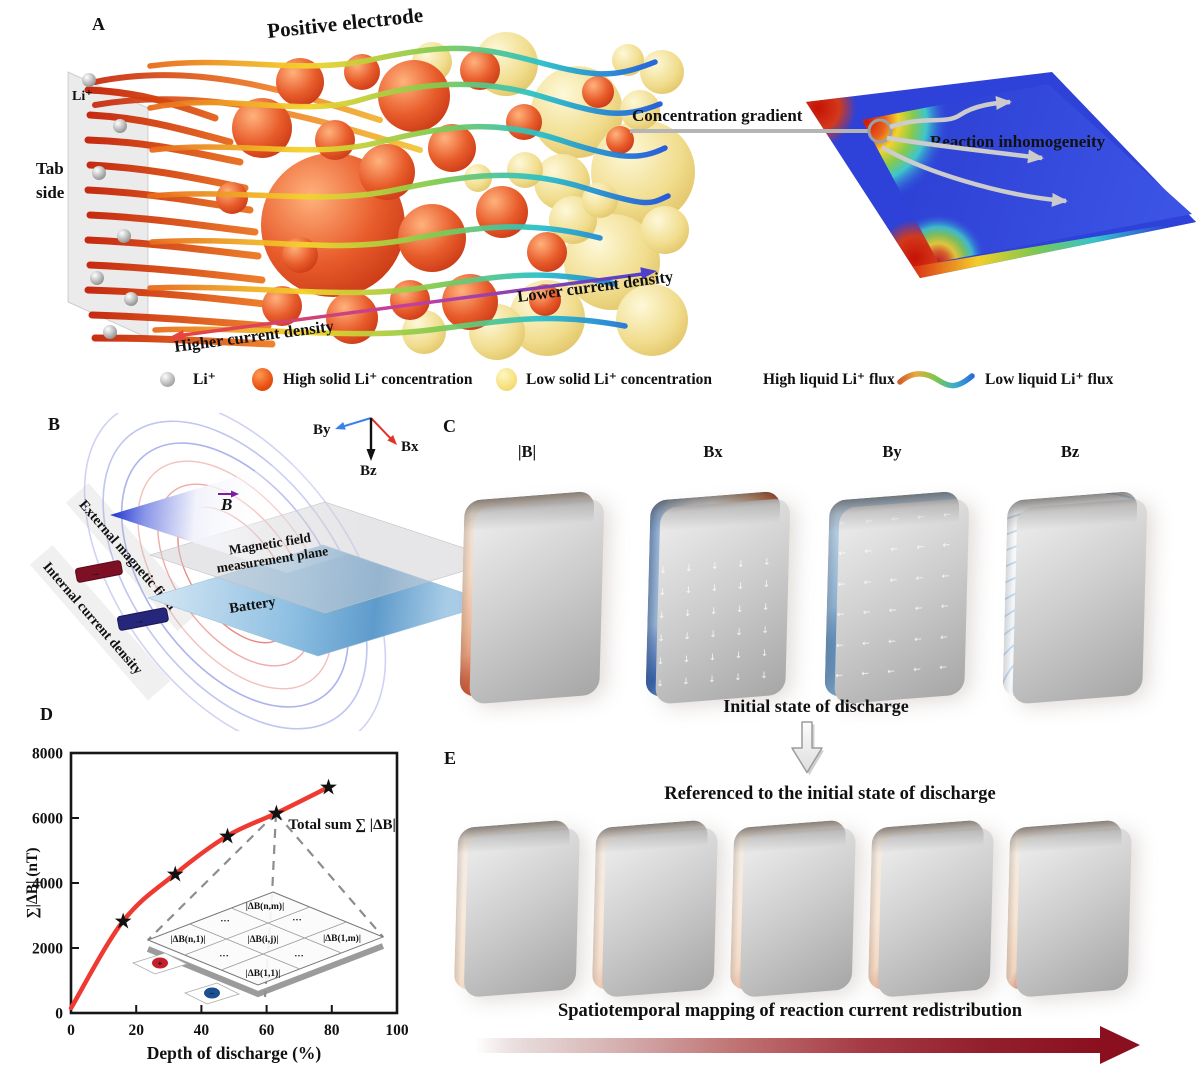 The width and height of the screenshot is (1199, 1066). What do you see at coordinates (527, 594) in the screenshot?
I see `battery-map-Bmag` at bounding box center [527, 594].